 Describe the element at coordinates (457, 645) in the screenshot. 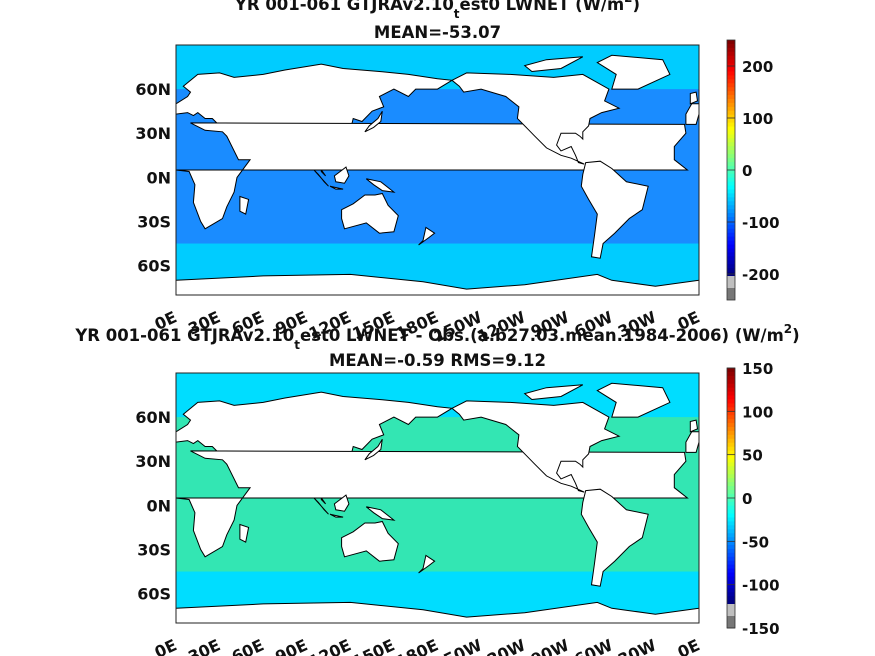

I see `x-tick-label: 150W` at that location.